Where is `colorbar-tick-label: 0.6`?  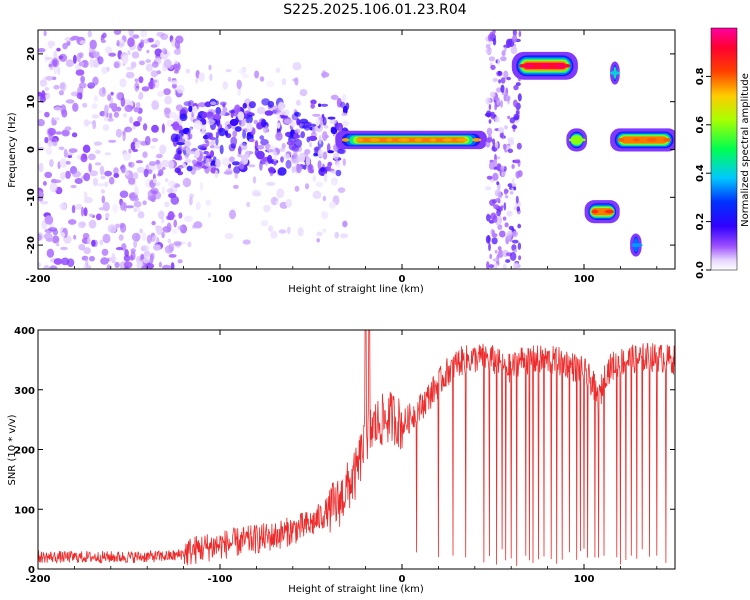 colorbar-tick-label: 0.6 is located at coordinates (700, 125).